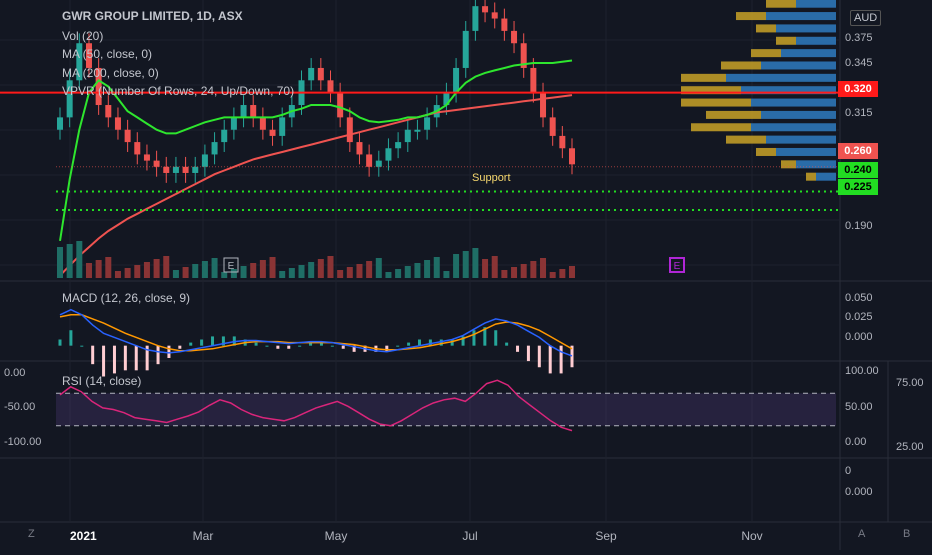 The width and height of the screenshot is (932, 555). I want to click on earnings-marker-future, so click(677, 265).